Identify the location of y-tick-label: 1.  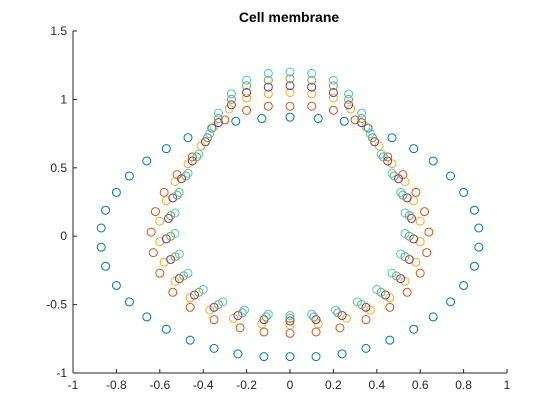
(63, 99).